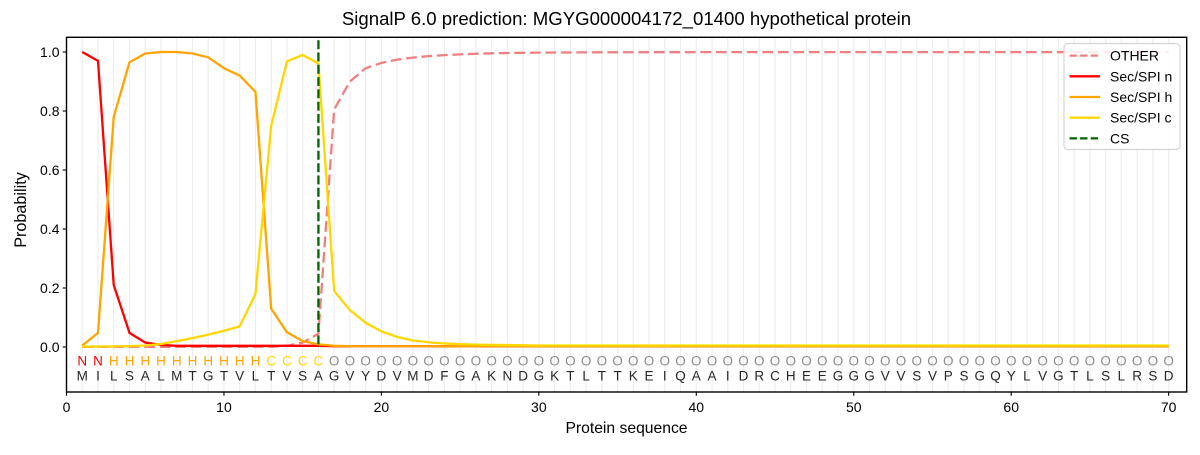  Describe the element at coordinates (948, 376) in the screenshot. I see `svg-text: P` at that location.